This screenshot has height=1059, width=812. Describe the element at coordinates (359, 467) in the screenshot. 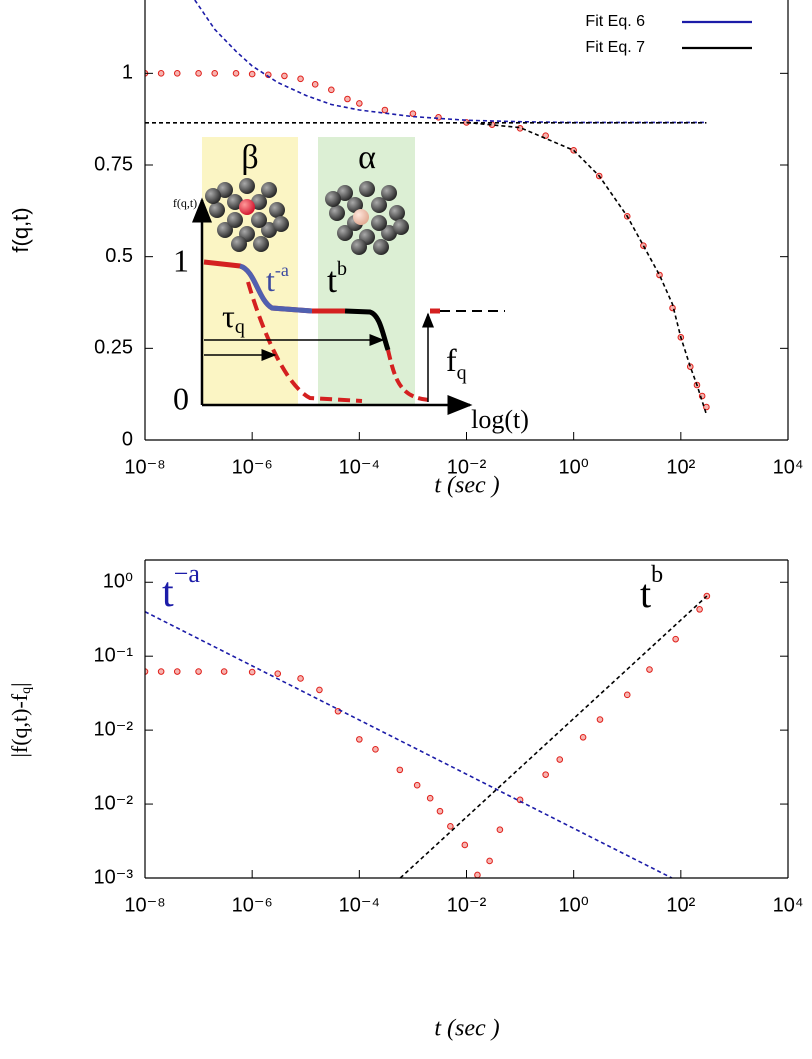

I see `x-tick-label: 10⁻⁴` at that location.